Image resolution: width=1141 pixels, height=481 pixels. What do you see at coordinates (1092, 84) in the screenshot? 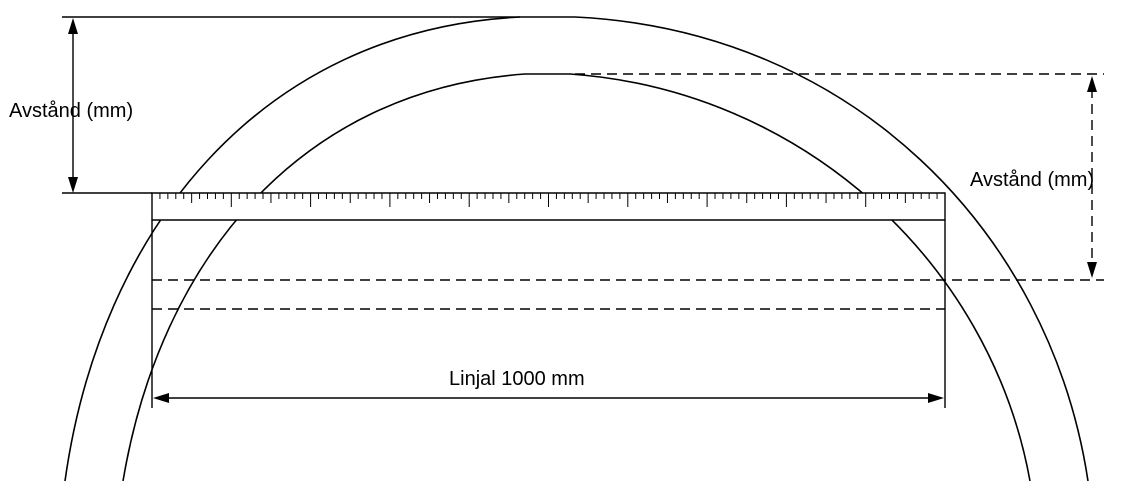
I see `right-arrow-up` at bounding box center [1092, 84].